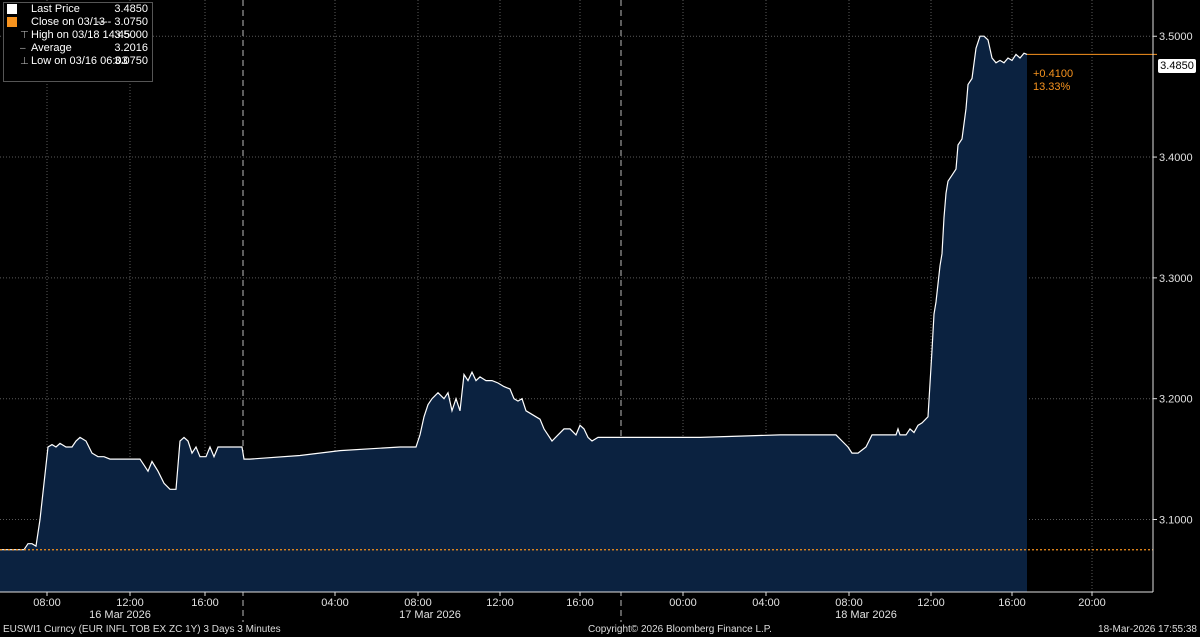  Describe the element at coordinates (1052, 87) in the screenshot. I see `change-pct: 13.33%` at that location.